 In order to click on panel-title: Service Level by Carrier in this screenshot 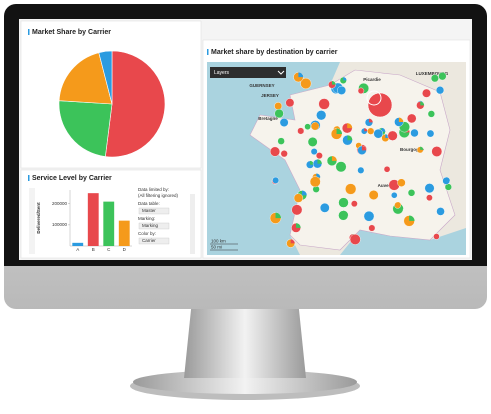, I will do `click(72, 178)`.